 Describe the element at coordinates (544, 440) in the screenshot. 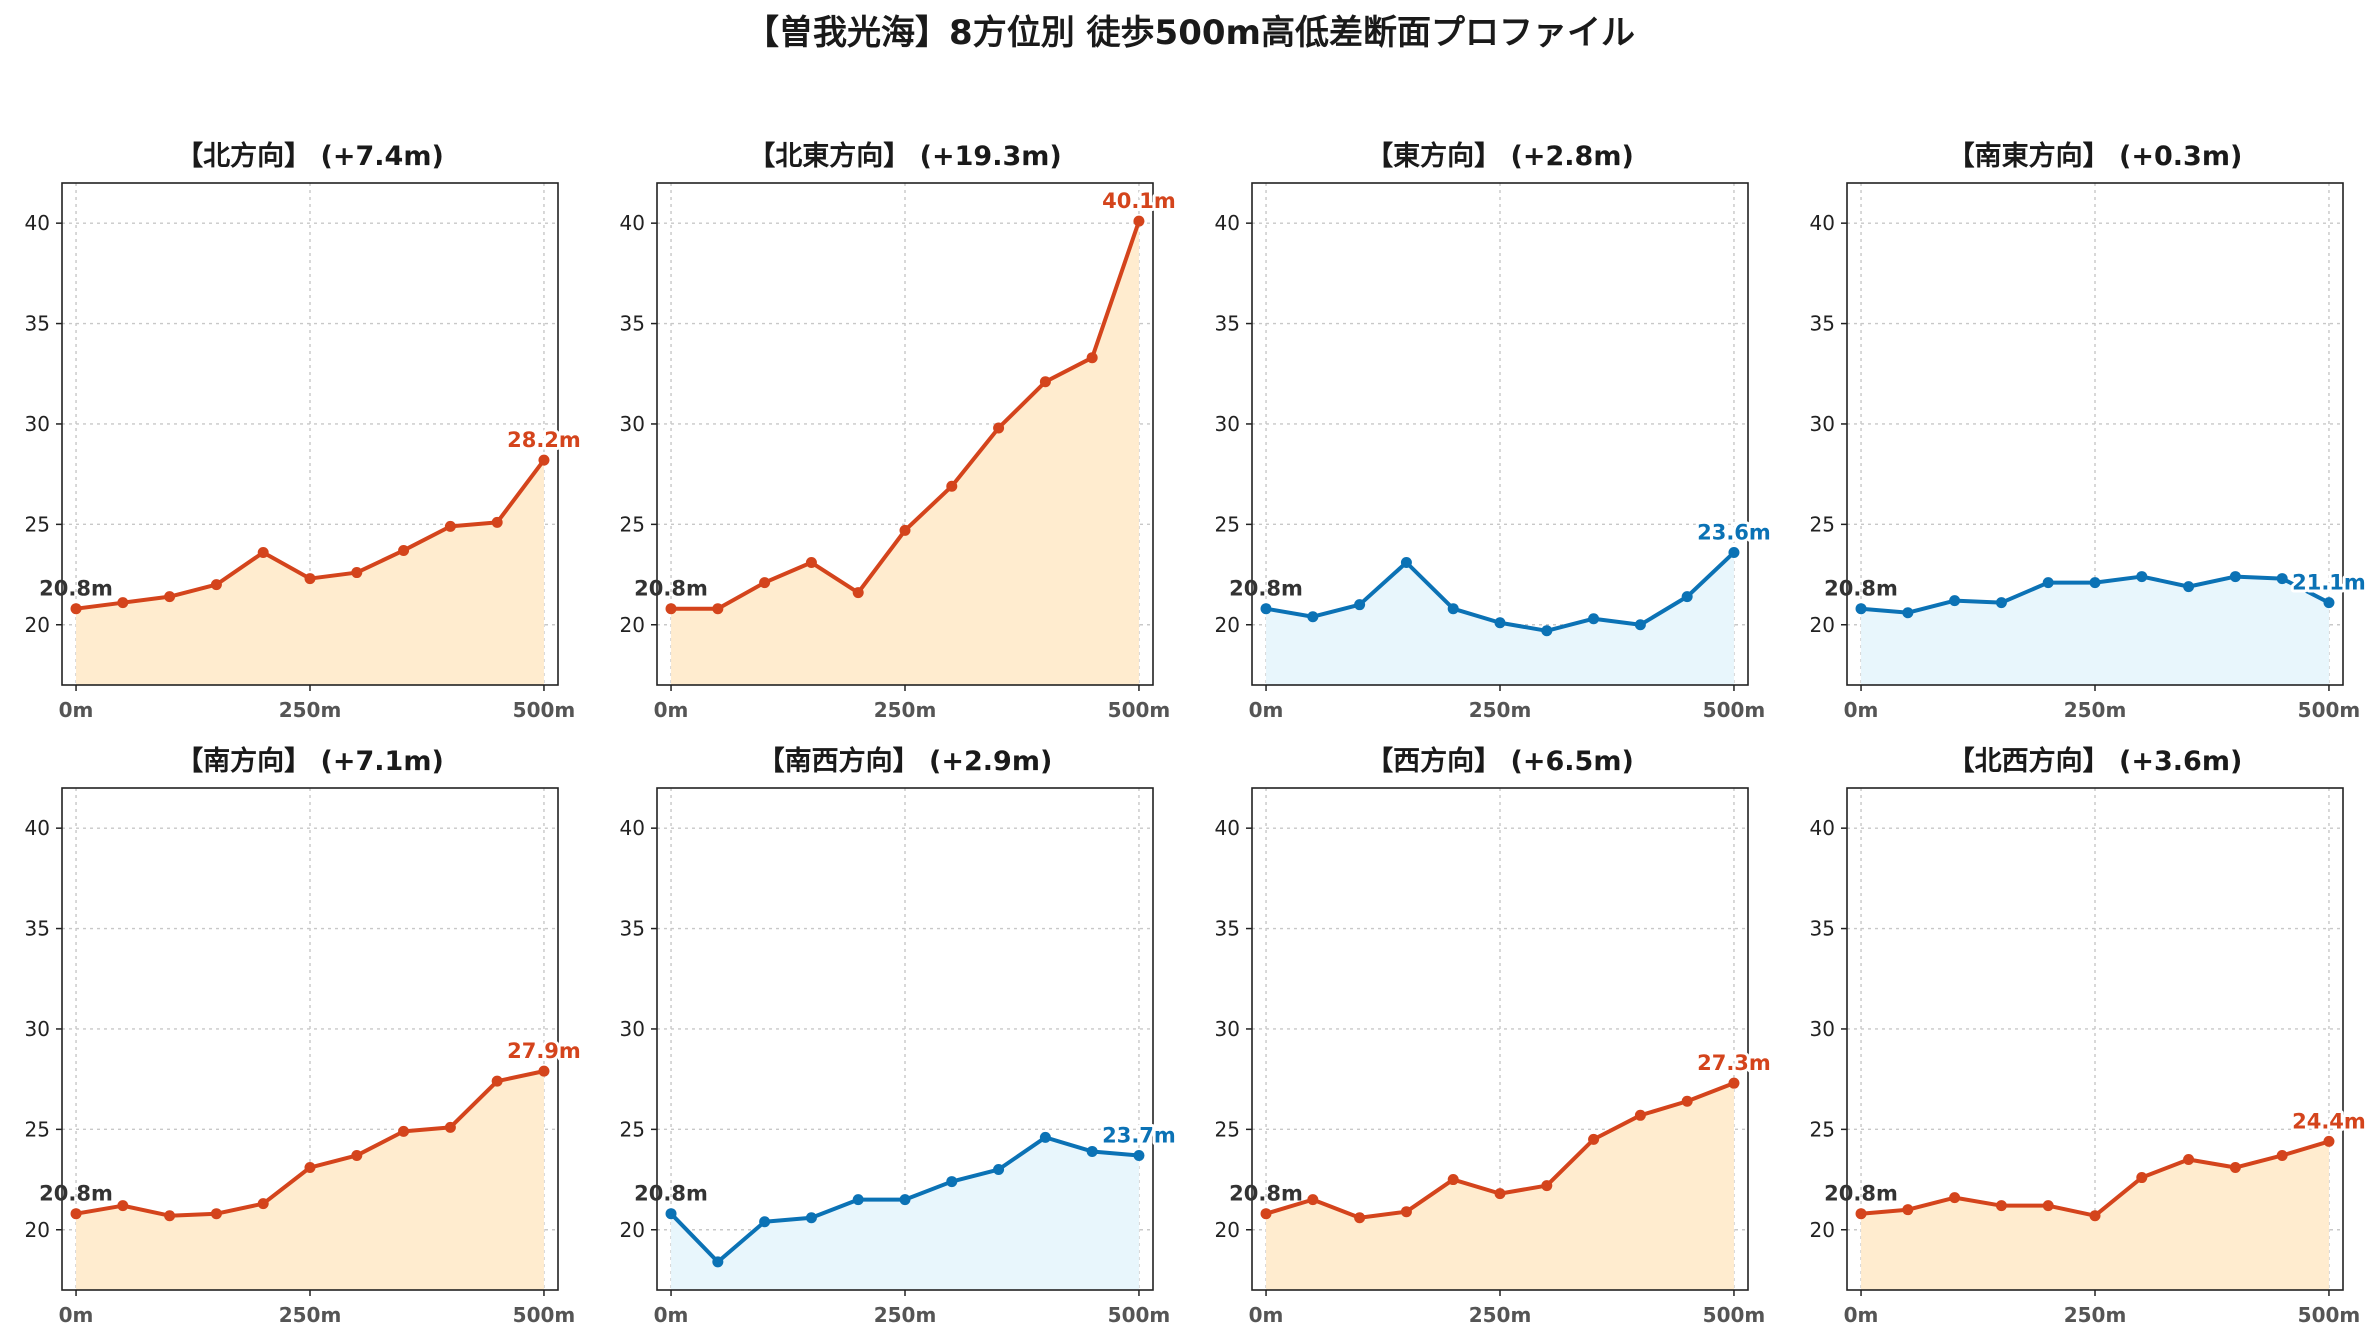

I see `end-value-label: 28.2m` at that location.